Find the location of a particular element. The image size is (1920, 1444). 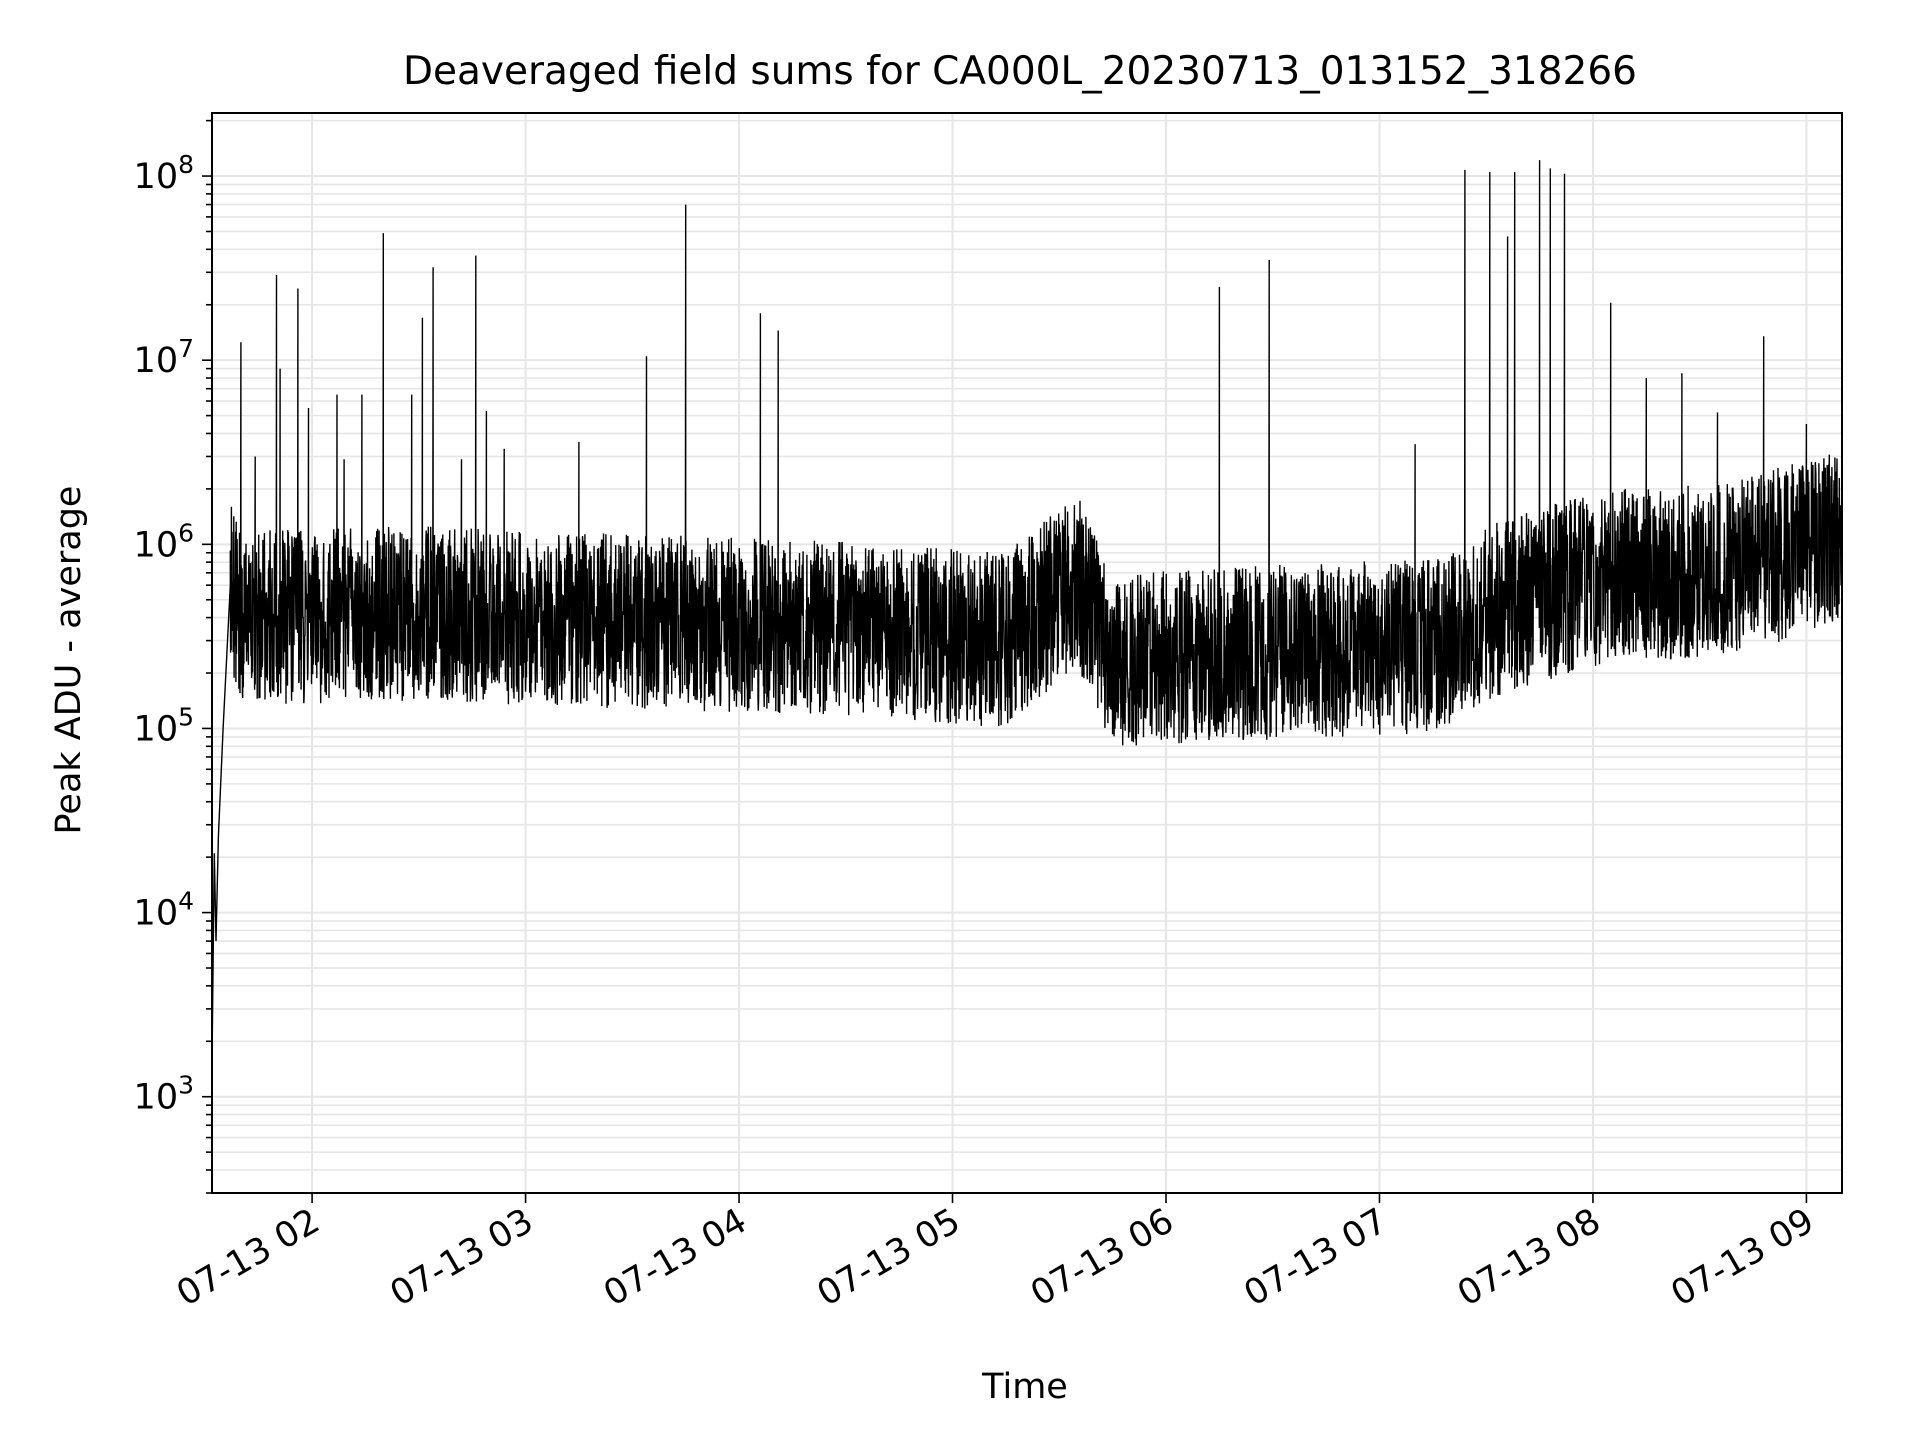

y-tick-label: 10⁸ is located at coordinates (164, 173).